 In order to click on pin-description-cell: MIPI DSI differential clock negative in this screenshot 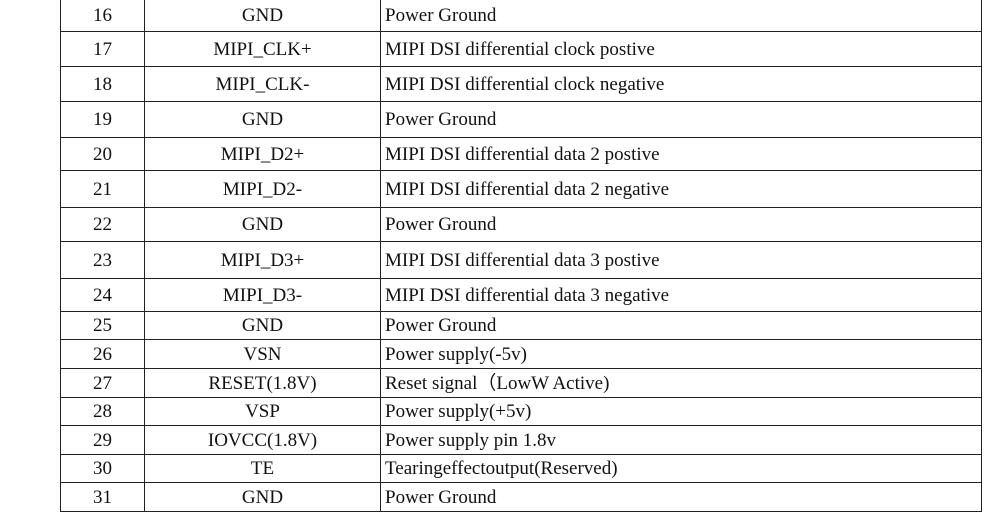, I will do `click(681, 84)`.